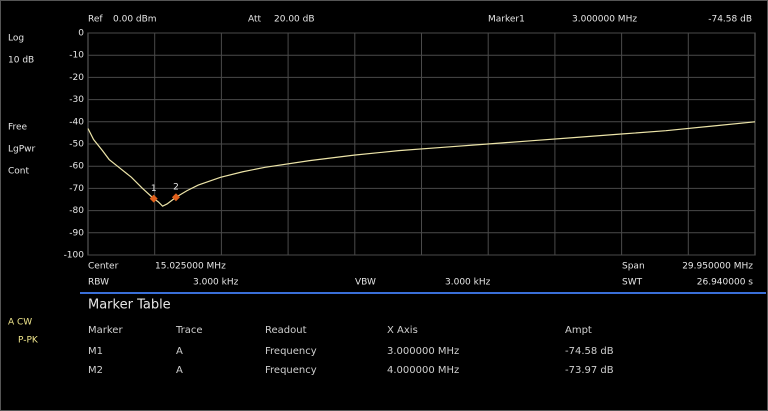 This screenshot has width=768, height=411. I want to click on y-tick-label: -20, so click(76, 78).